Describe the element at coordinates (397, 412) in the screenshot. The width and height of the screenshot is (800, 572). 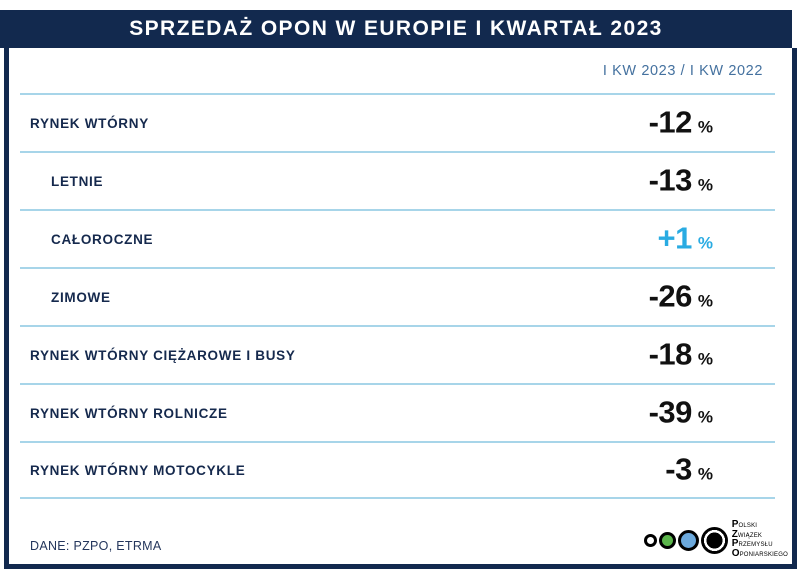
I see `table-row: RYNEK WTÓRNY ROLNICZE -39 %` at that location.